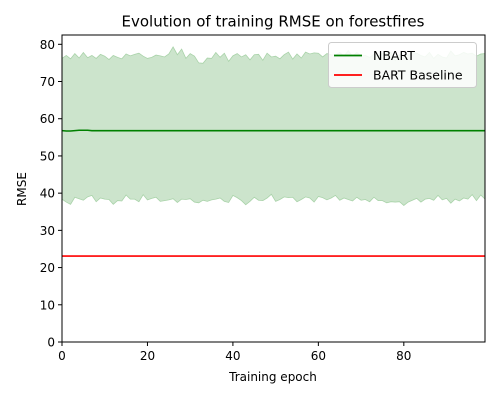 The width and height of the screenshot is (500, 400). What do you see at coordinates (232, 356) in the screenshot?
I see `x-tick-label: 40` at bounding box center [232, 356].